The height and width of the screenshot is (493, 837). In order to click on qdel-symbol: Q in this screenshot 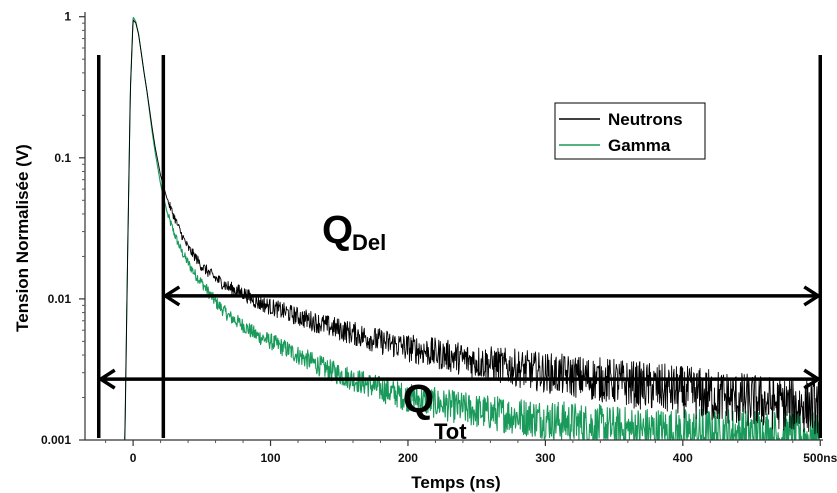, I will do `click(337, 230)`.